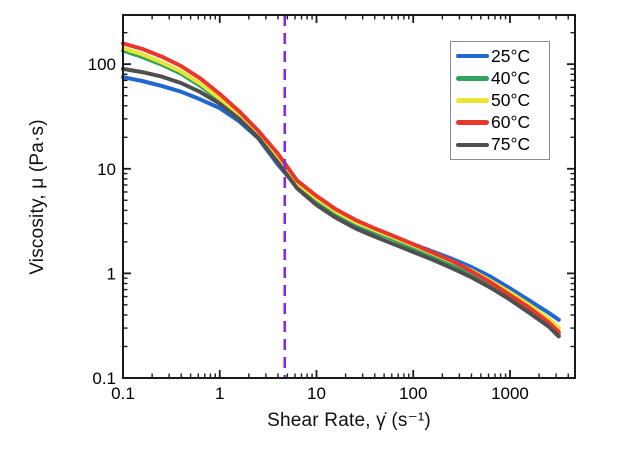  I want to click on legend-item: 75°C, so click(502, 145).